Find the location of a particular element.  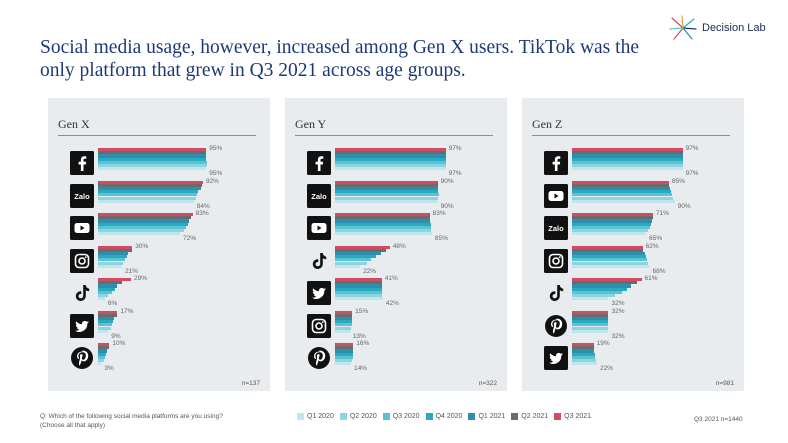

bar-pinterest-q3-2021 is located at coordinates (590, 312).